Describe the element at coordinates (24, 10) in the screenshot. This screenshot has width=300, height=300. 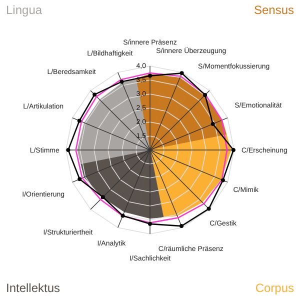
I see `text: Lingua` at that location.